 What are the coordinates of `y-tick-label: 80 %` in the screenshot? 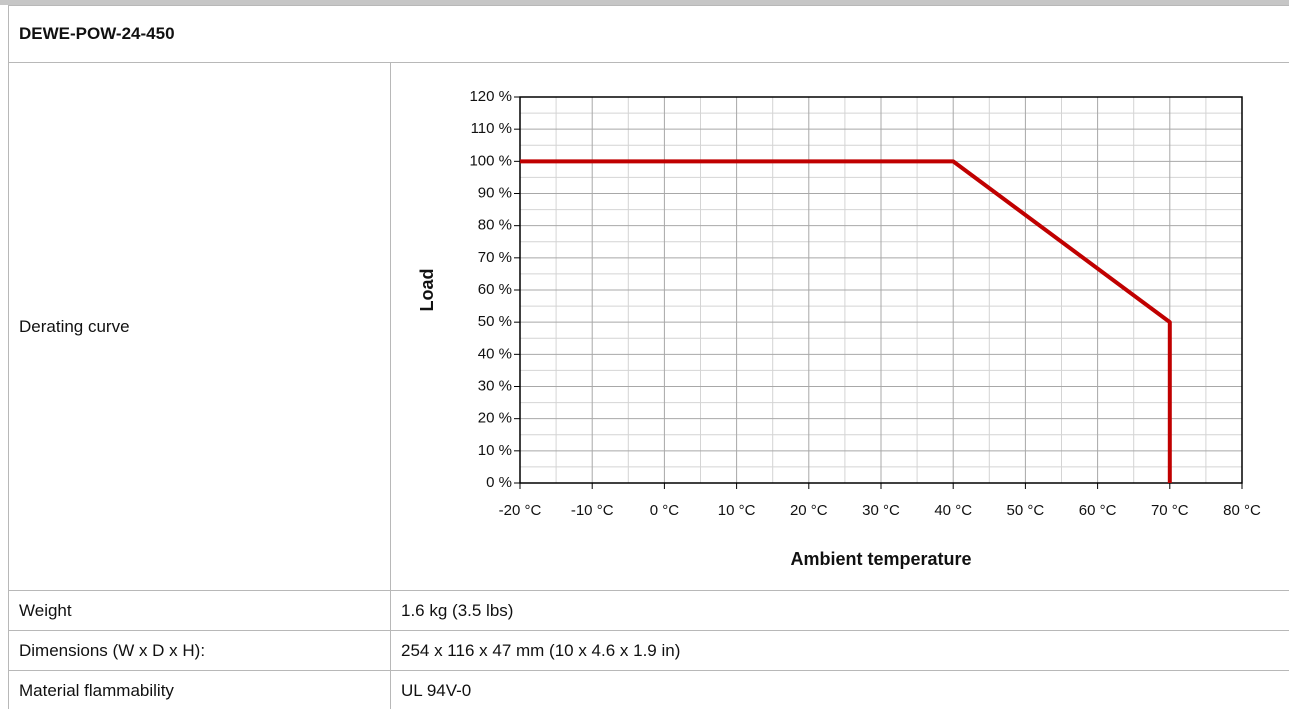 It's located at (495, 225).